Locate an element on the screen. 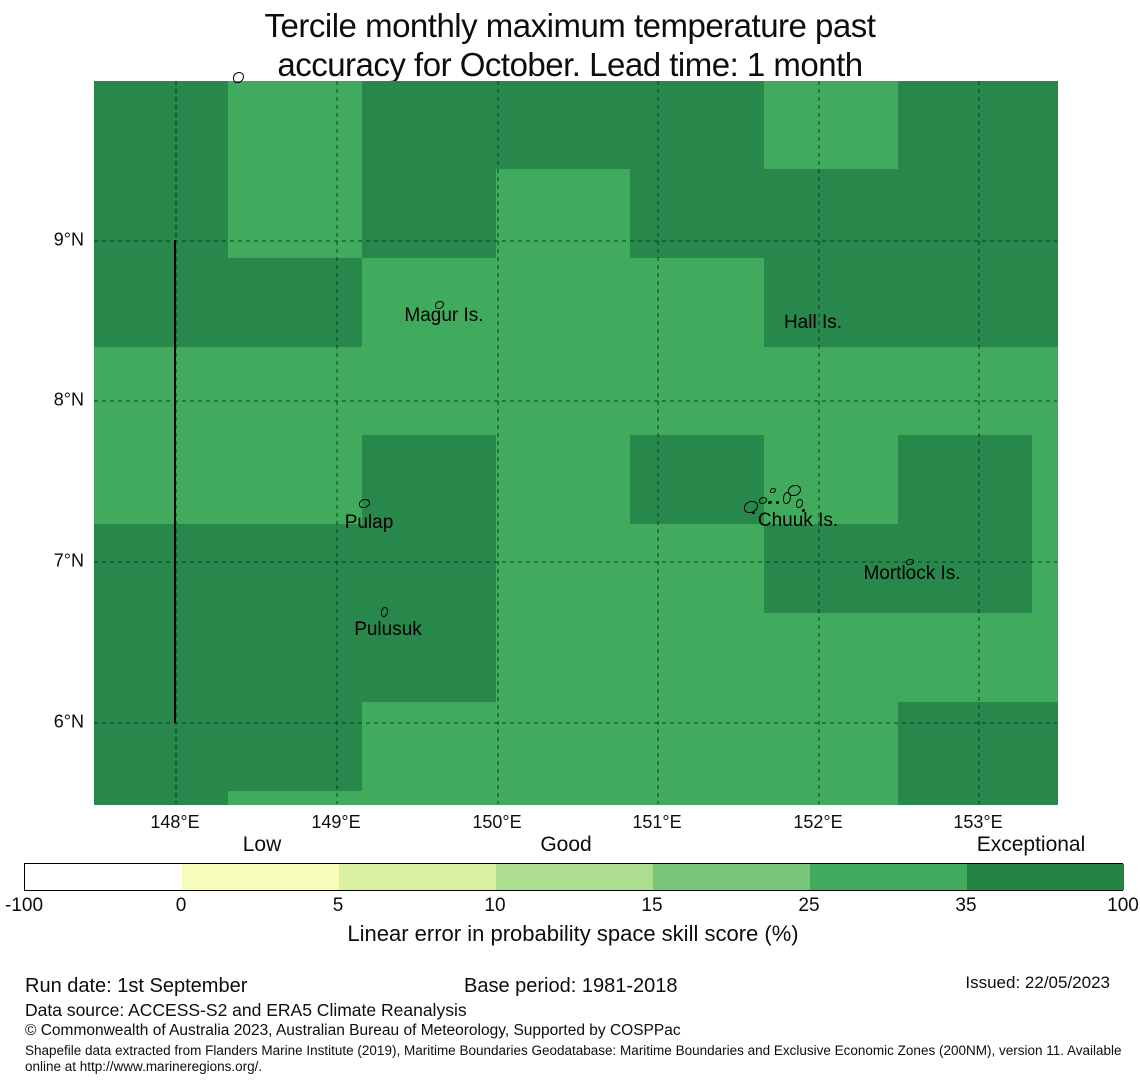  island-label: Mortlock Is. is located at coordinates (912, 573).